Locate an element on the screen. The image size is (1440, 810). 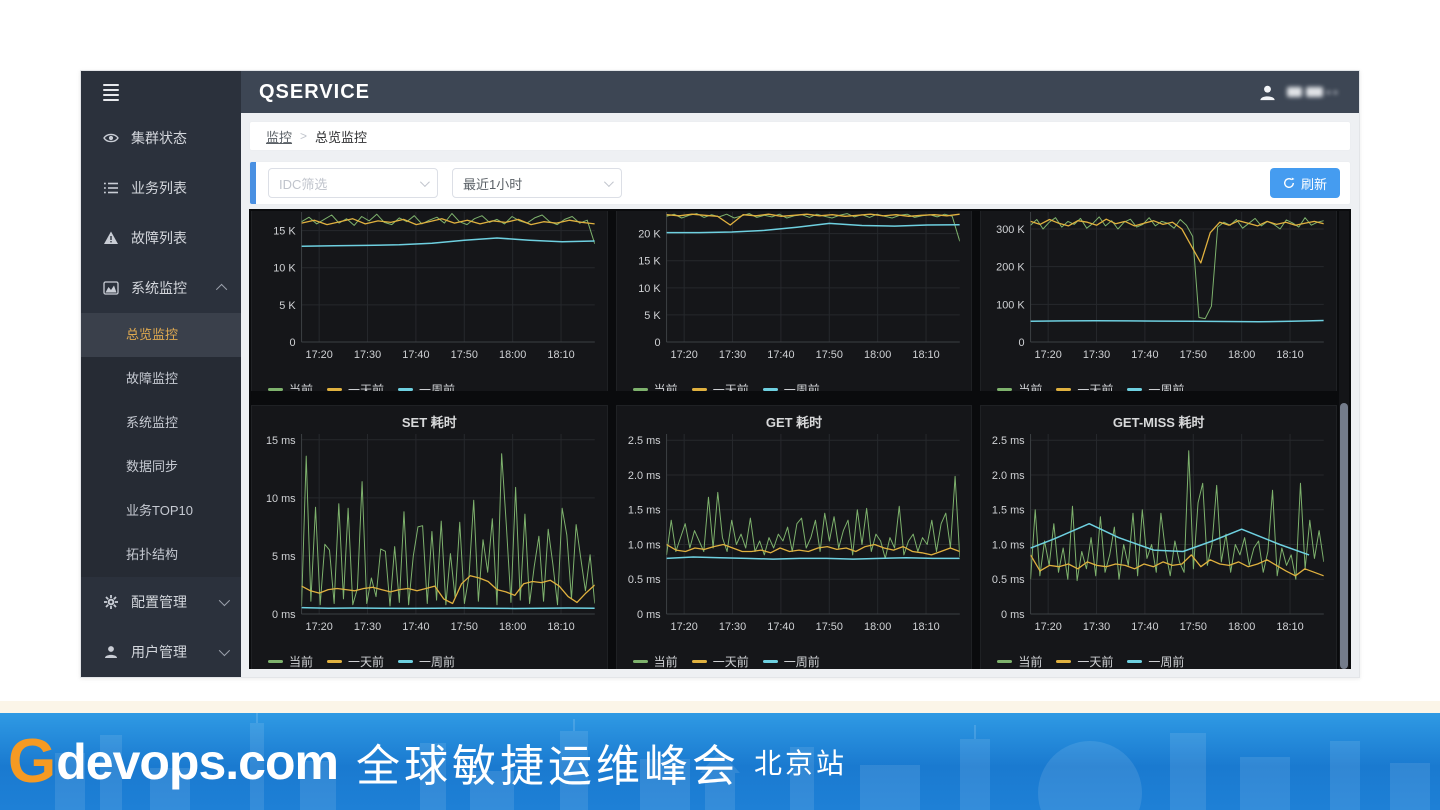
list-icon is located at coordinates (111, 188).